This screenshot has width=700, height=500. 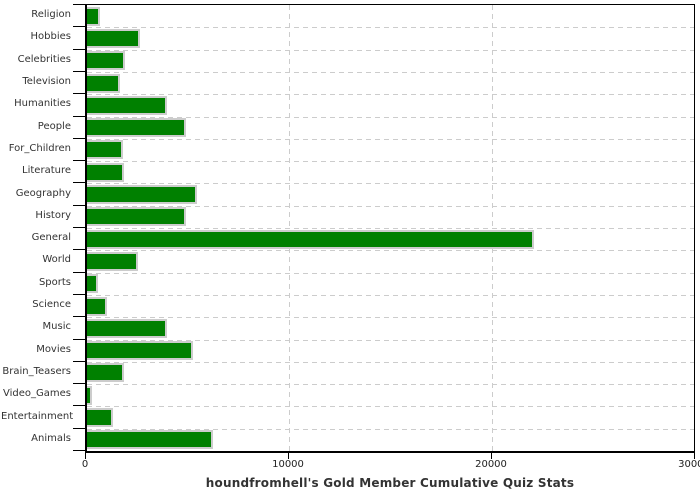 What do you see at coordinates (104, 83) in the screenshot?
I see `bar-television` at bounding box center [104, 83].